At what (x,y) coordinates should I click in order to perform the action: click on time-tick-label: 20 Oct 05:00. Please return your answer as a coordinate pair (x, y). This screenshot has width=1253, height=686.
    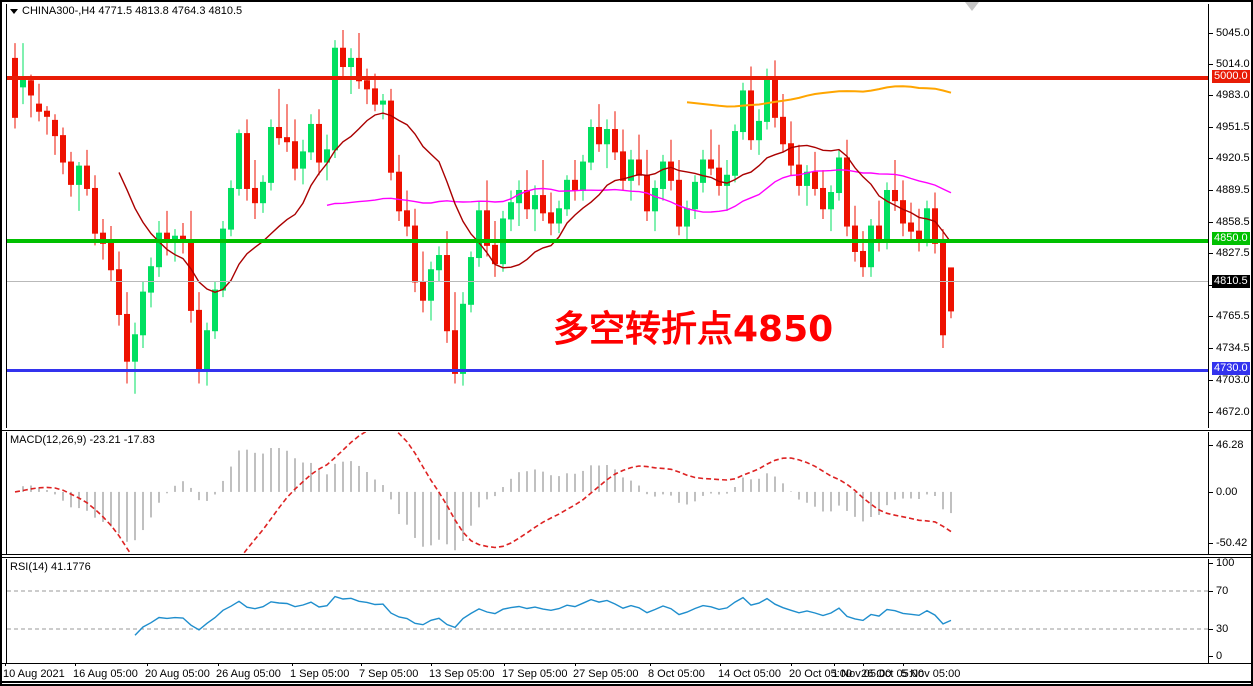
    Looking at the image, I should click on (820, 674).